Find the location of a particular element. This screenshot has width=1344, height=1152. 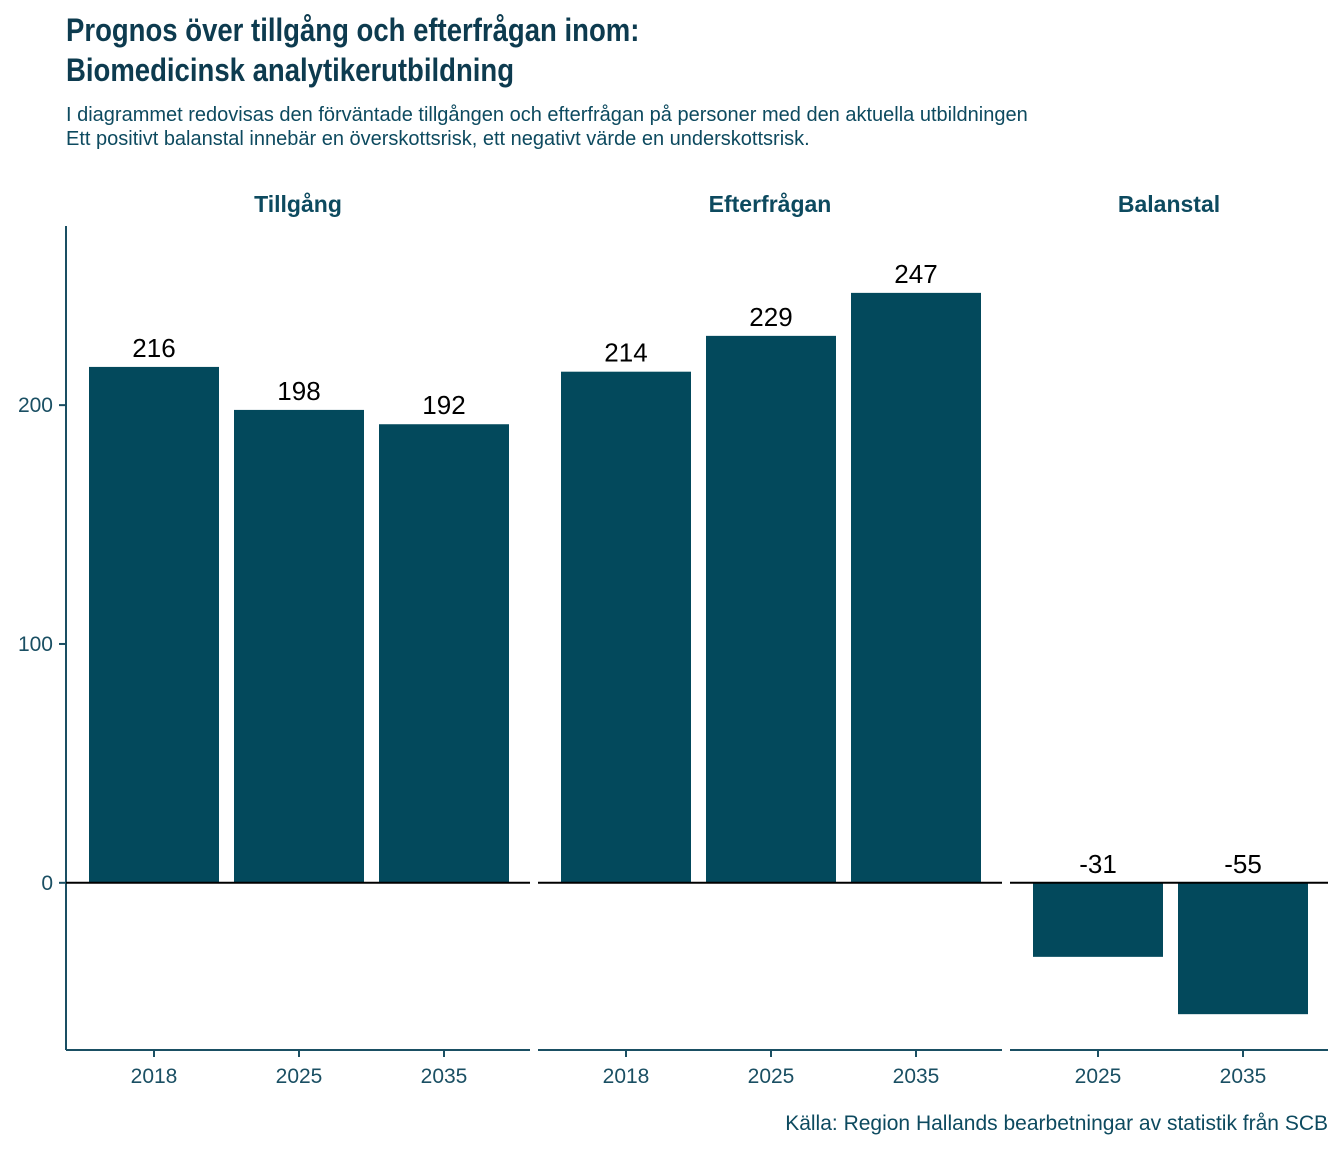

y-tick-label: 100 is located at coordinates (35, 644).